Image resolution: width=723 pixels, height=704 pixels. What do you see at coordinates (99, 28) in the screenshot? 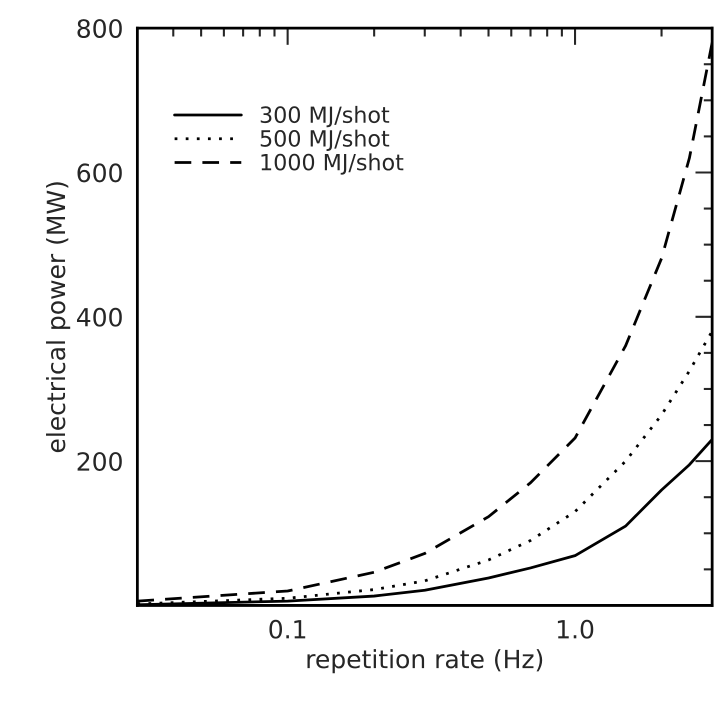
I see `y-tick-label: 800` at bounding box center [99, 28].